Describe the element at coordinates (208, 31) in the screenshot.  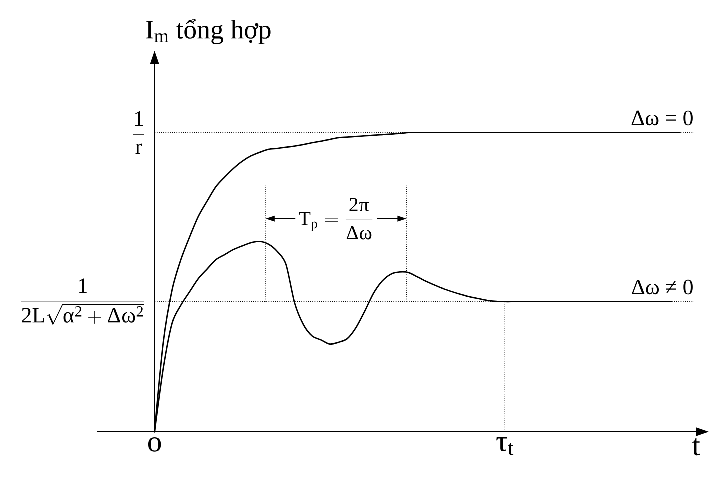
I see `y-axis-title: I$_{m}$ tổng hợp` at that location.